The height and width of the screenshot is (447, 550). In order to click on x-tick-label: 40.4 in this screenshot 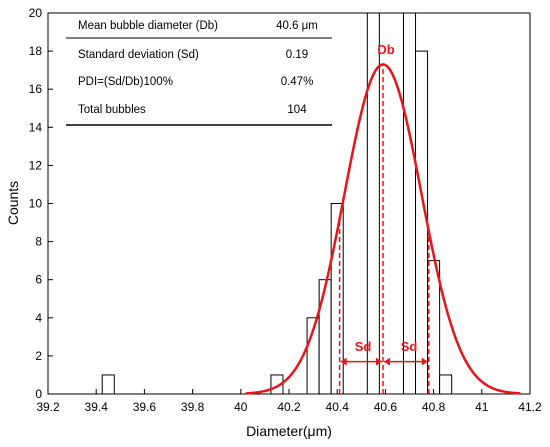, I will do `click(338, 407)`.